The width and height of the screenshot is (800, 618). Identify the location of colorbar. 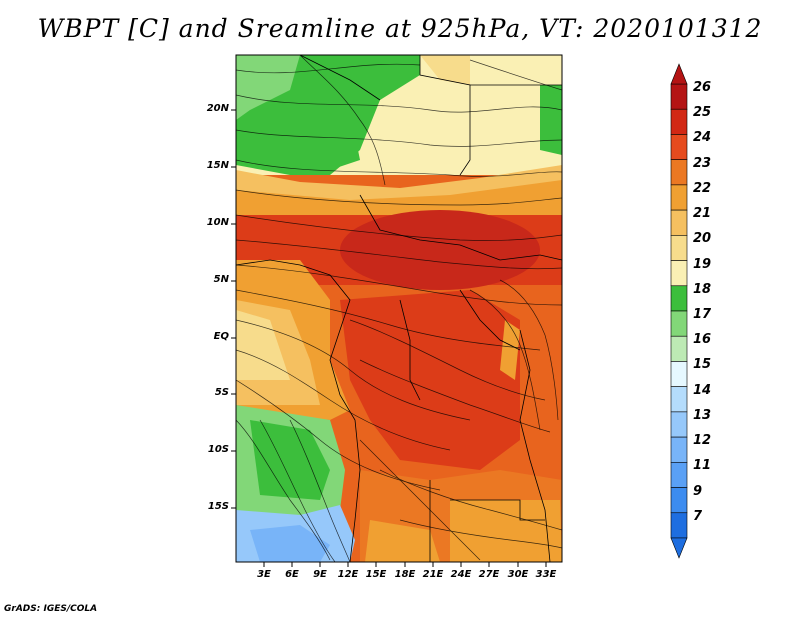
(679, 311).